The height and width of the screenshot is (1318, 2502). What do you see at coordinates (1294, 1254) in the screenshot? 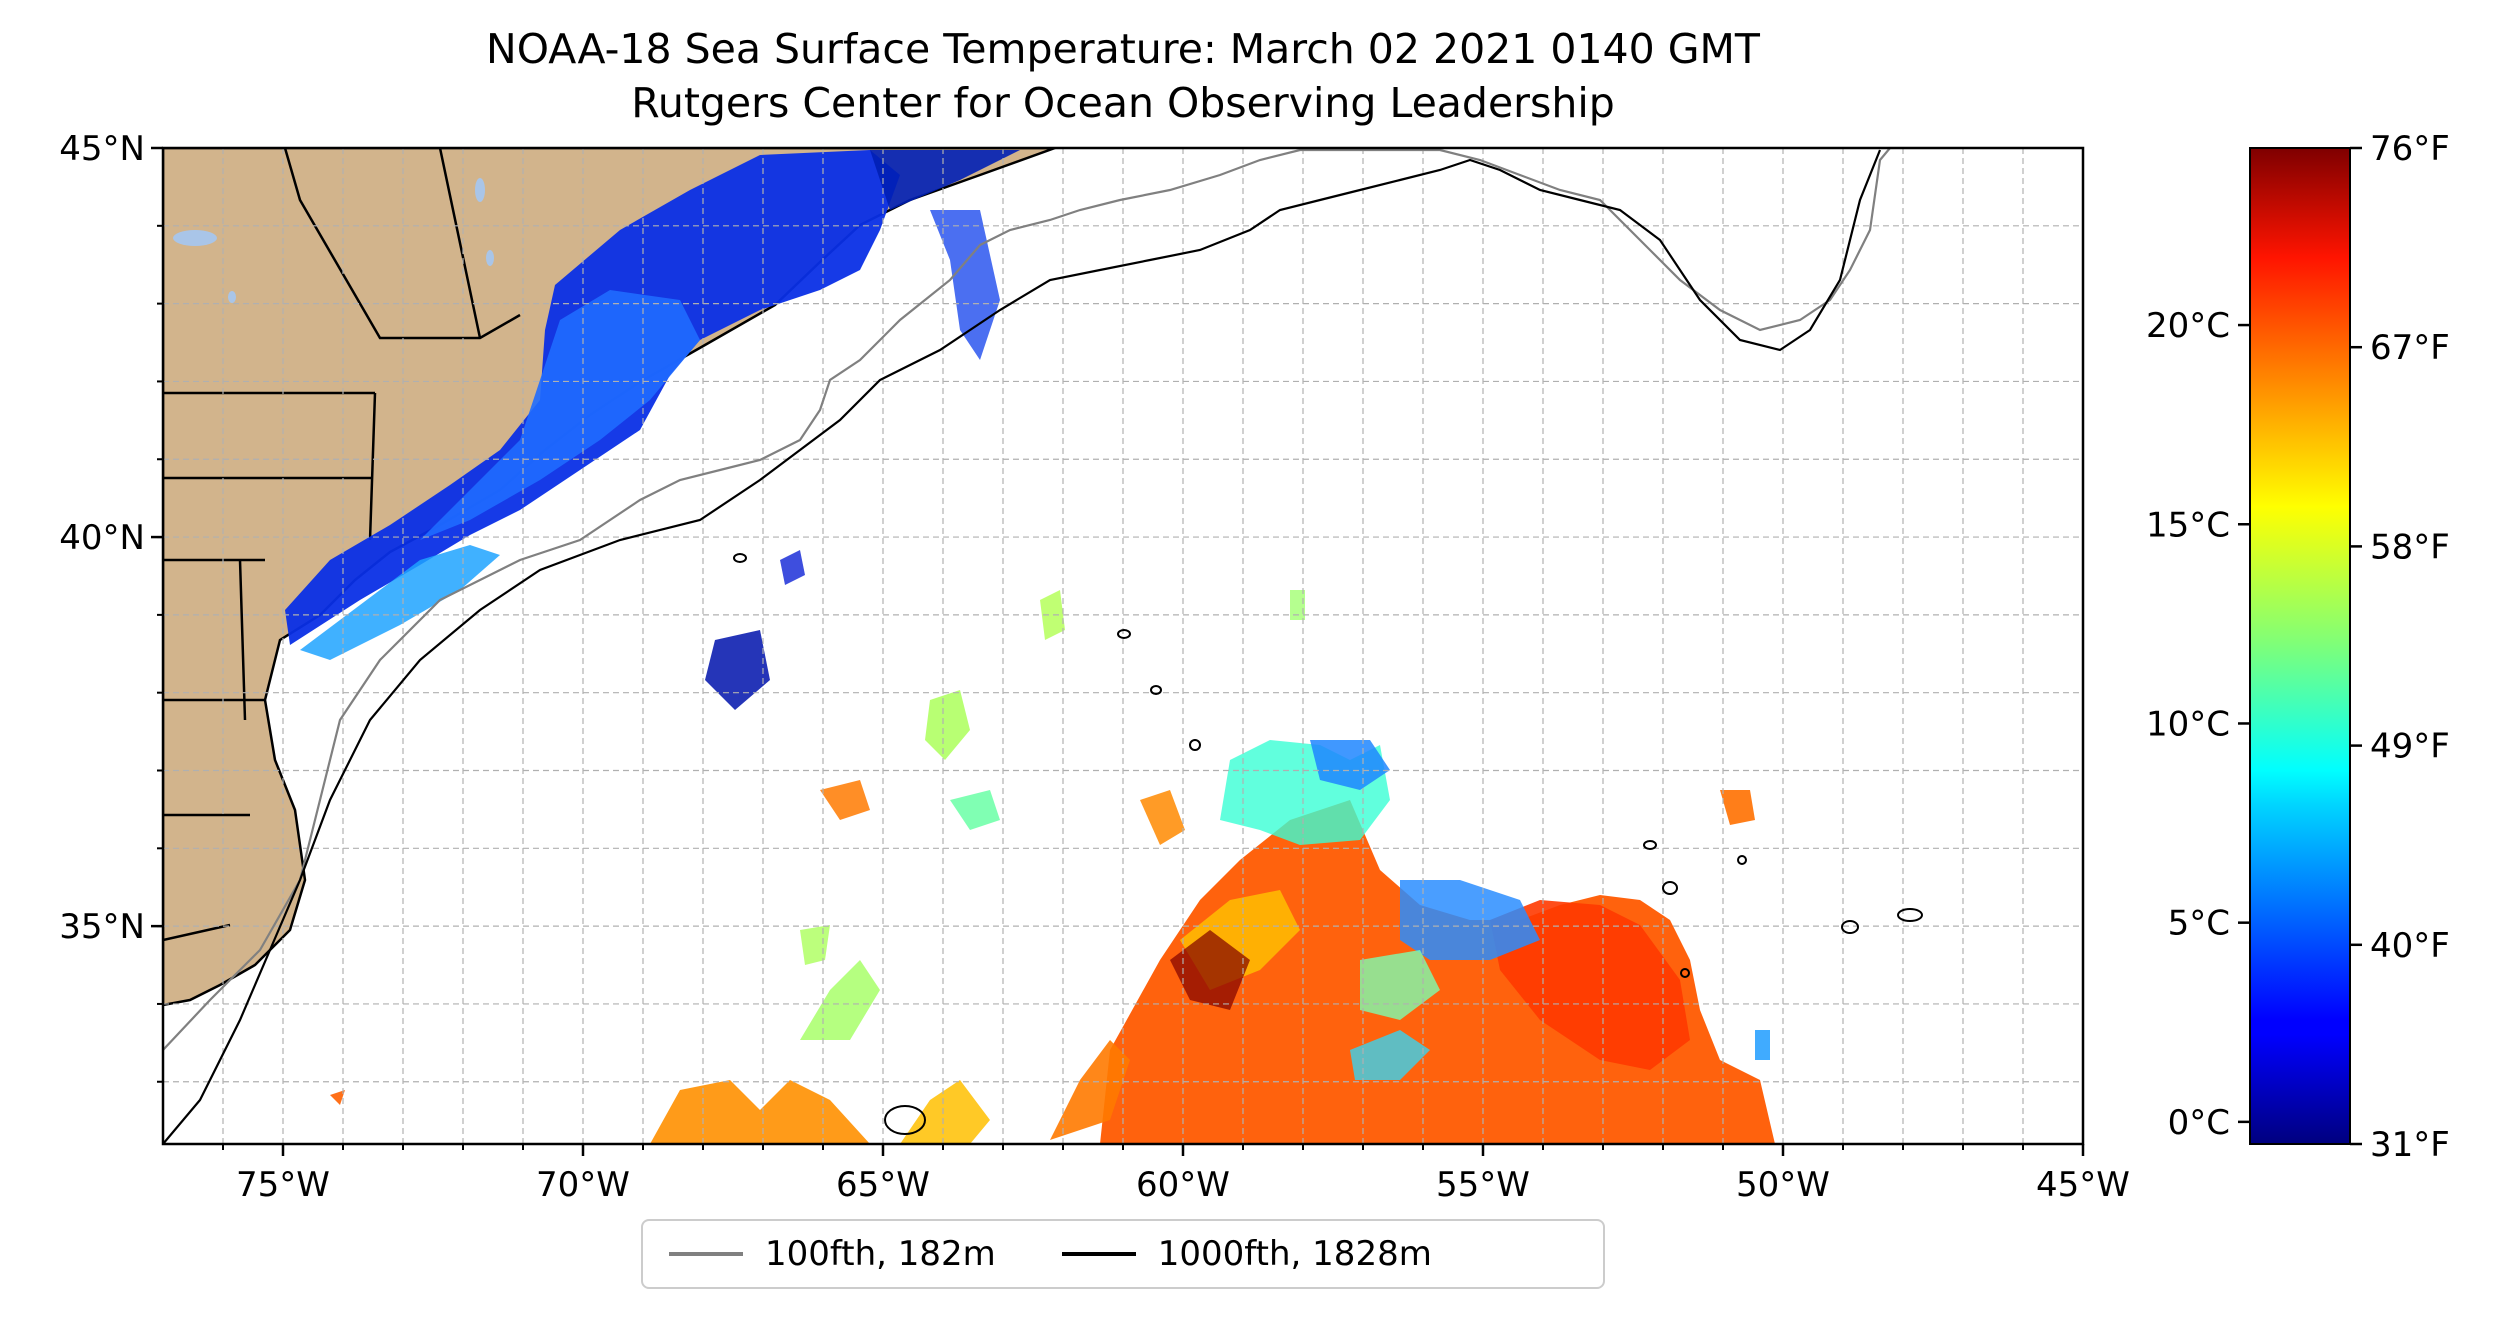
I see `legend-label-1000fth: 1000fth, 1828m` at bounding box center [1294, 1254].